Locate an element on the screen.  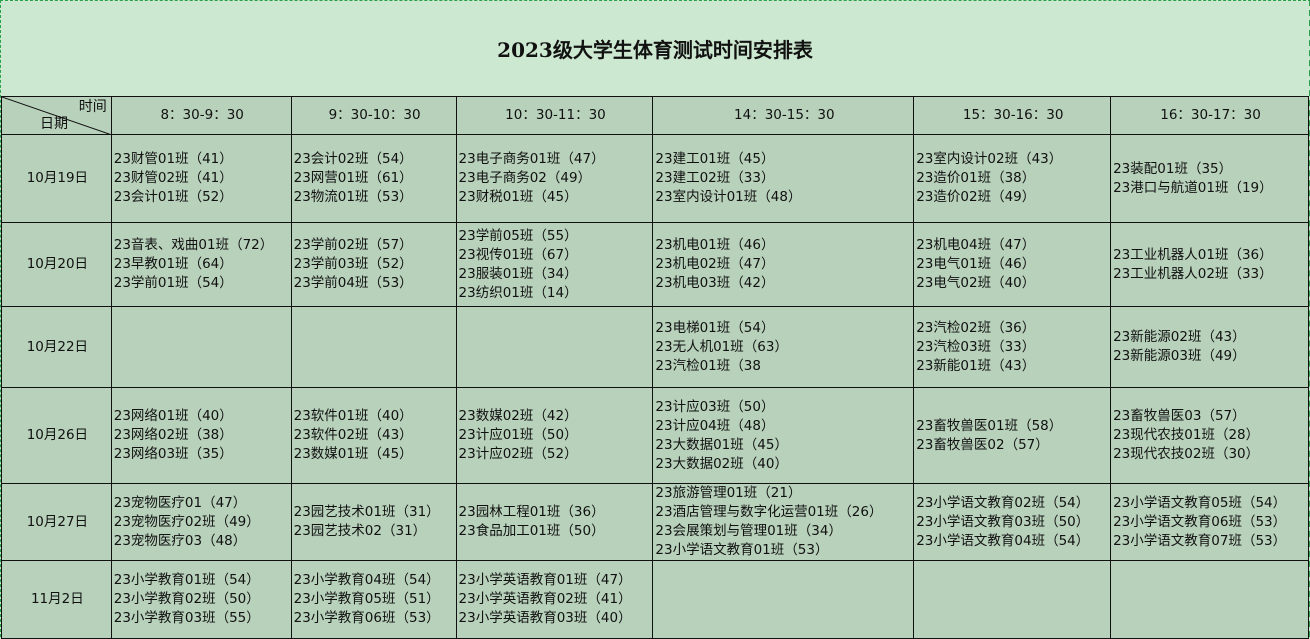
schedule-cell: 23电梯01班（54） 23无人机01班（63） 23汽检01班（38 is located at coordinates (783, 347).